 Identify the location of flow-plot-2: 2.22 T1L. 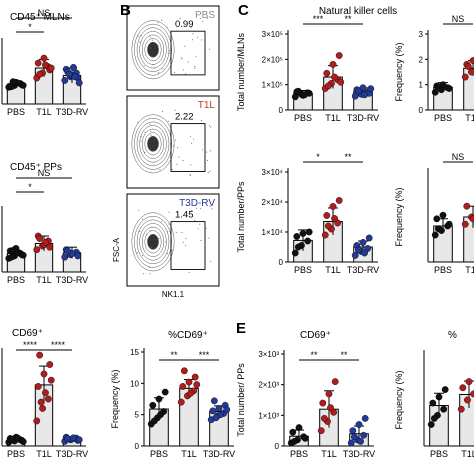
(173, 142).